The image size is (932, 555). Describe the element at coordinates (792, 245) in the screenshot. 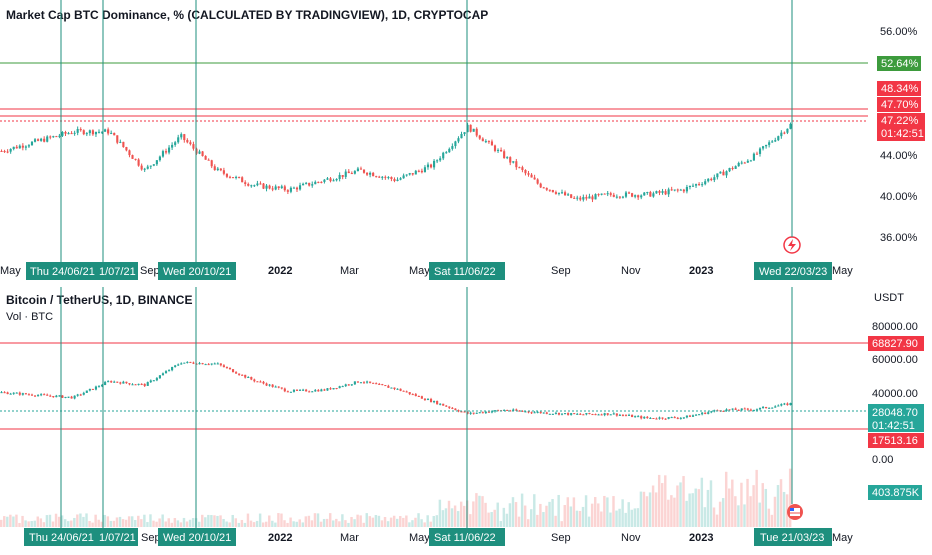

I see `lightning-icon` at that location.